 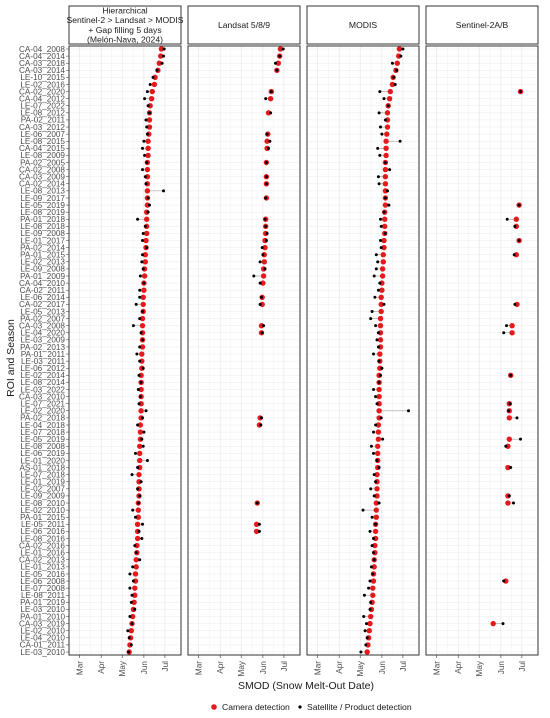 I want to click on y-tick-label: LE-06_2008, so click(x=42, y=581).